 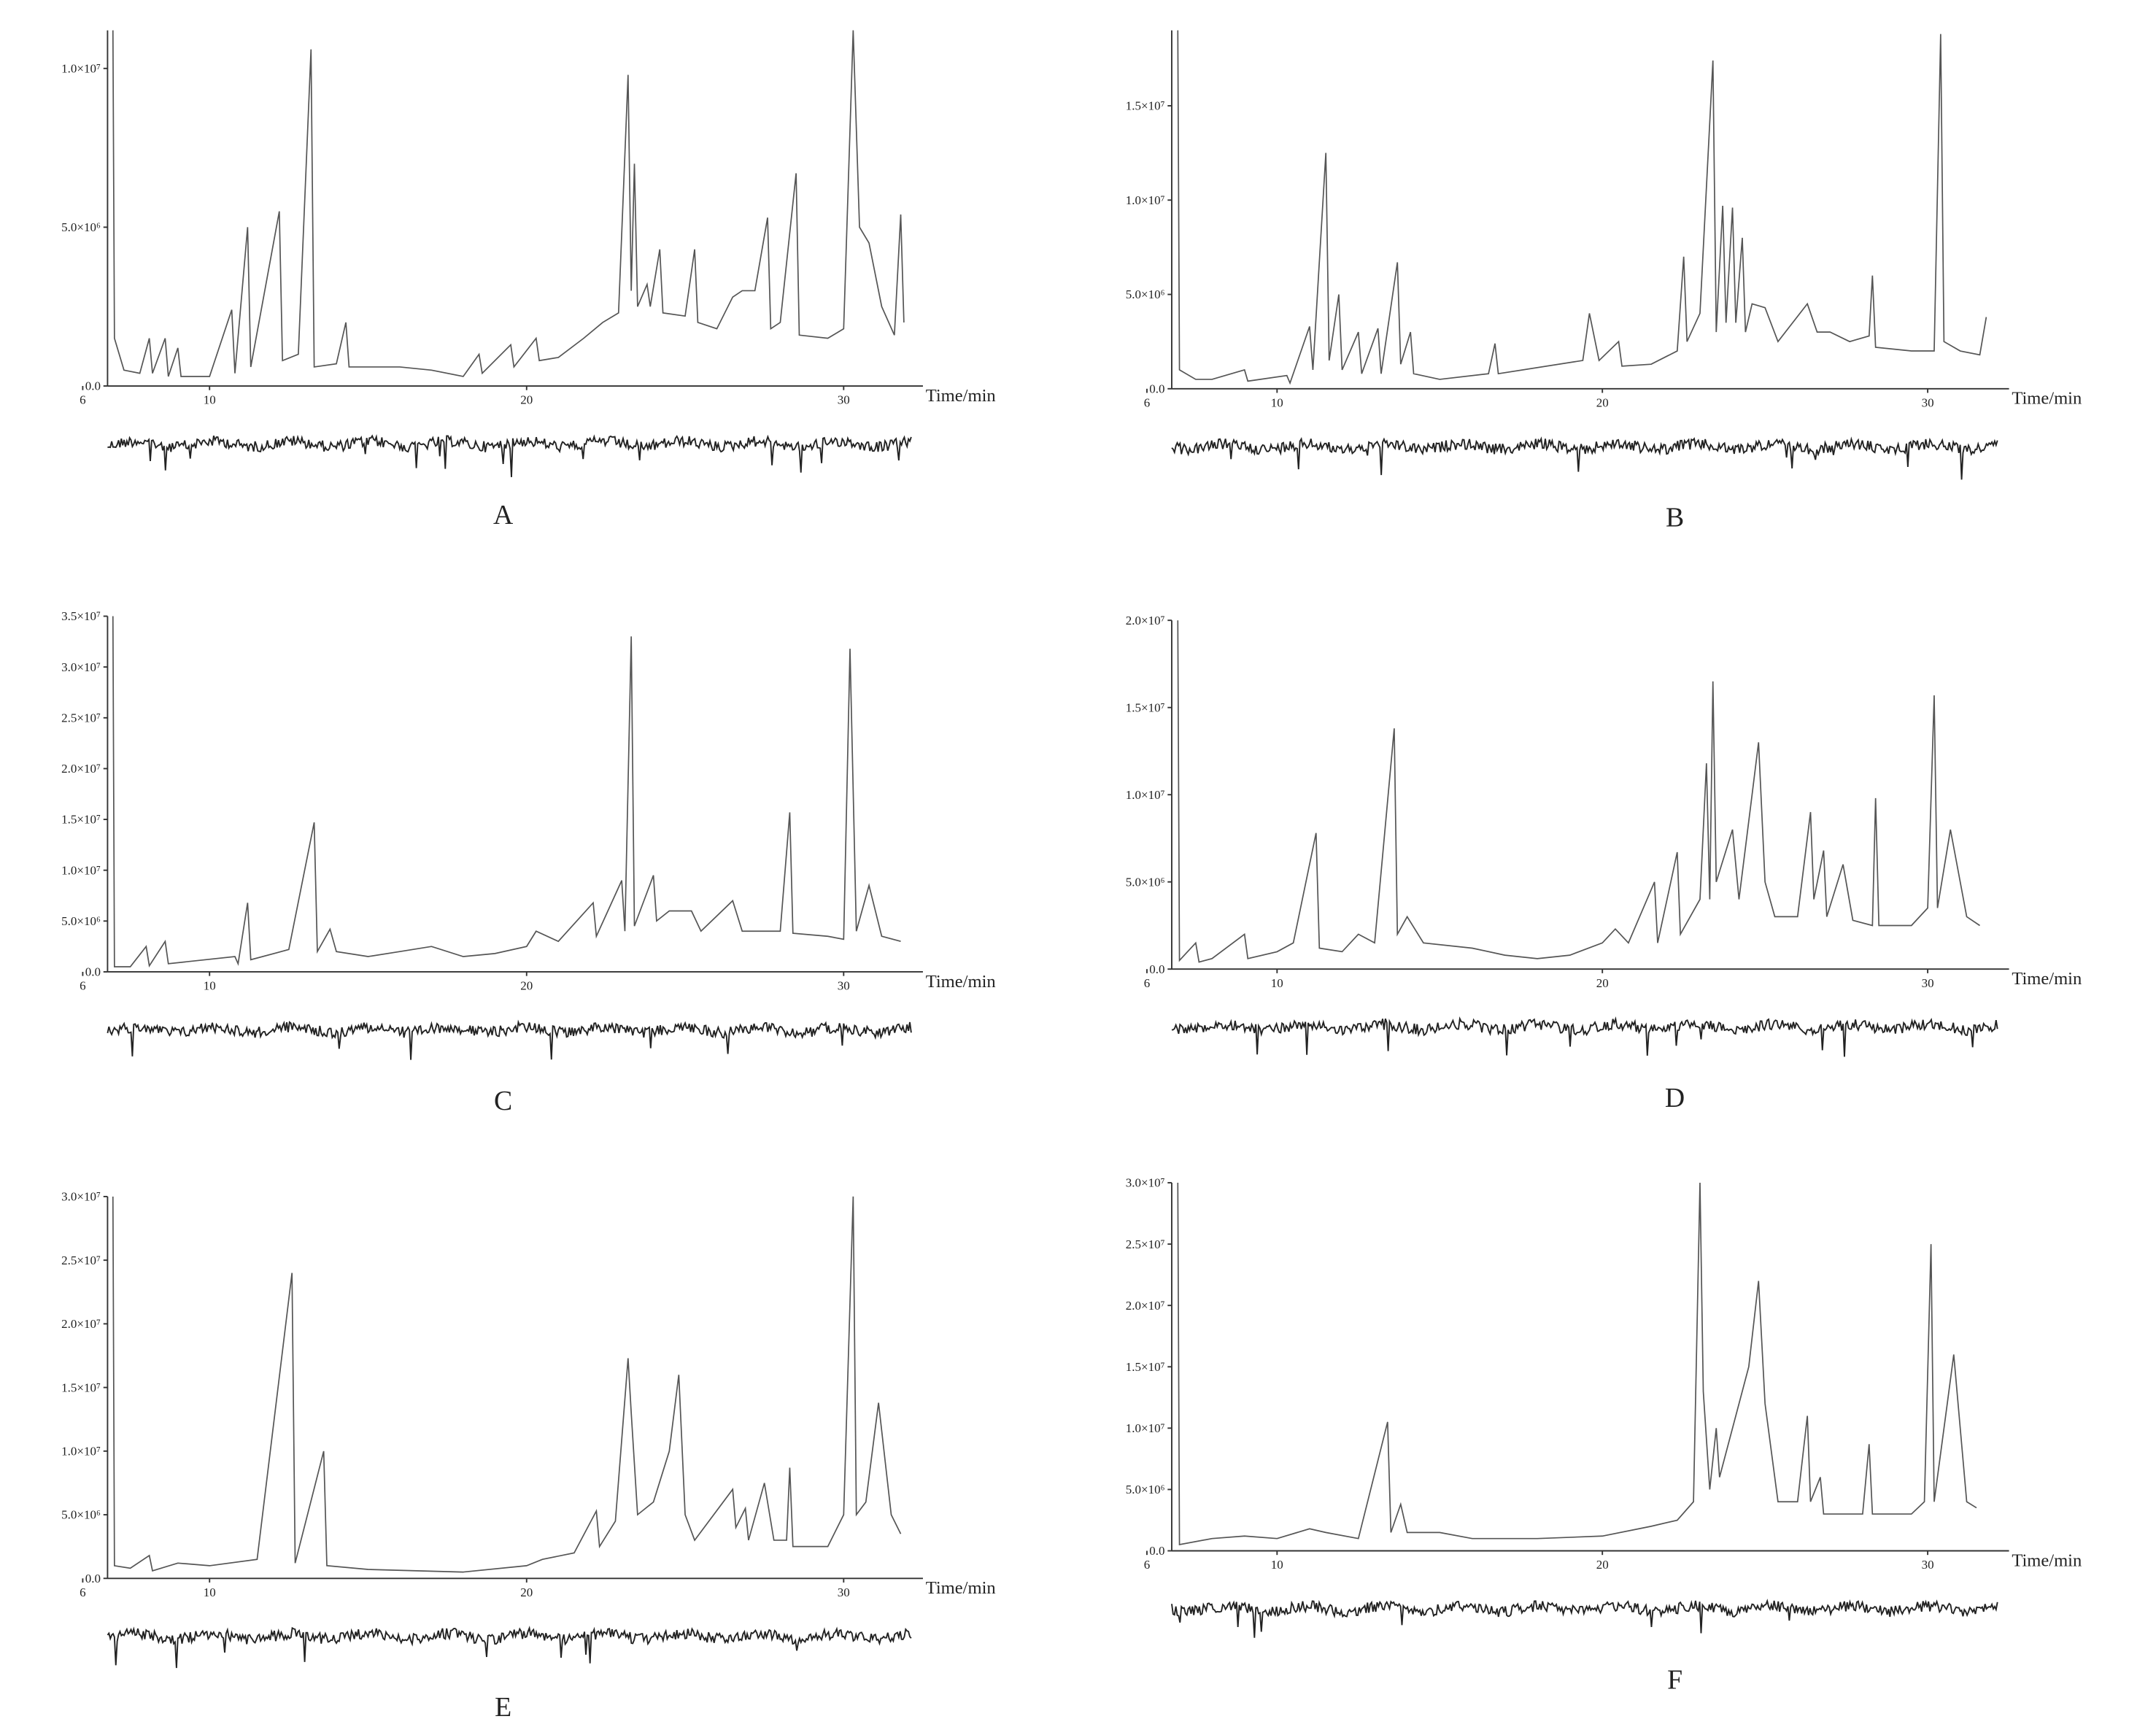 What do you see at coordinates (1675, 1098) in the screenshot?
I see `panel-label: D` at bounding box center [1675, 1098].